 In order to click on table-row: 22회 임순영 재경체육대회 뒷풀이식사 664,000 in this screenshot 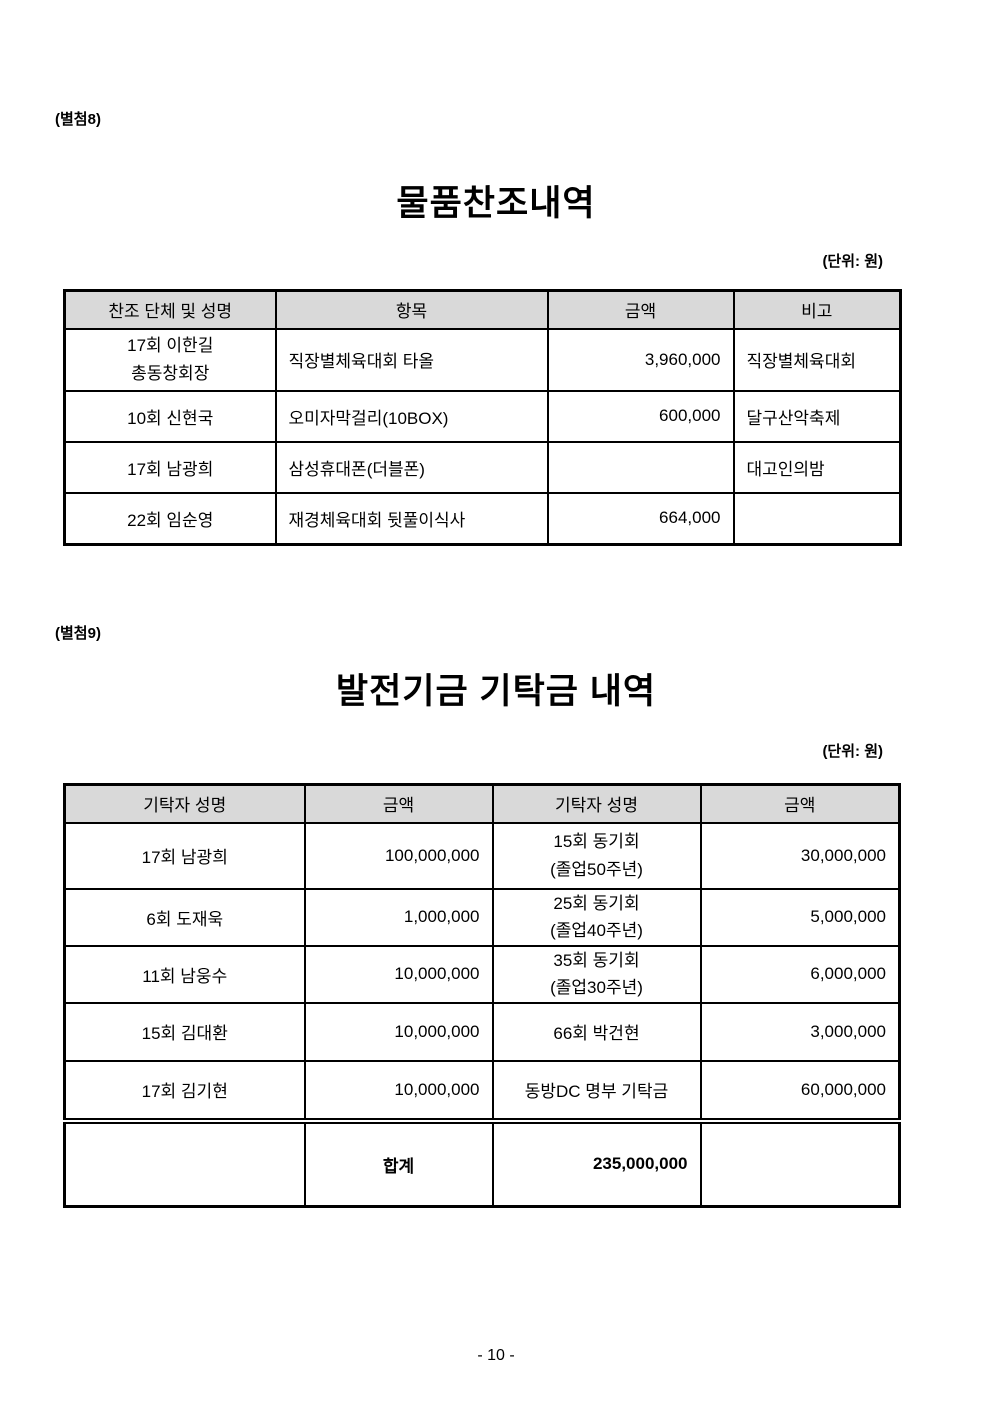, I will do `click(482, 518)`.